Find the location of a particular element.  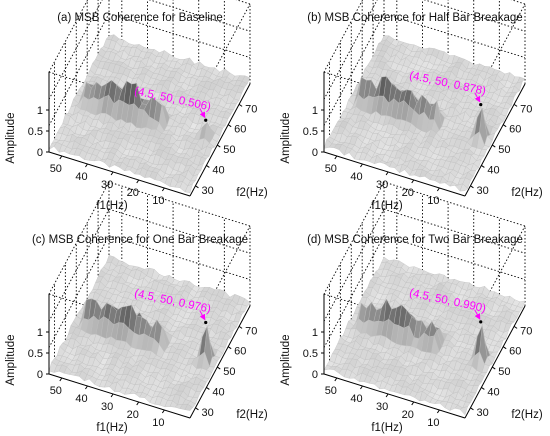

chart-title: (c) MSB Coherence for One Bar Breakage is located at coordinates (140, 240).